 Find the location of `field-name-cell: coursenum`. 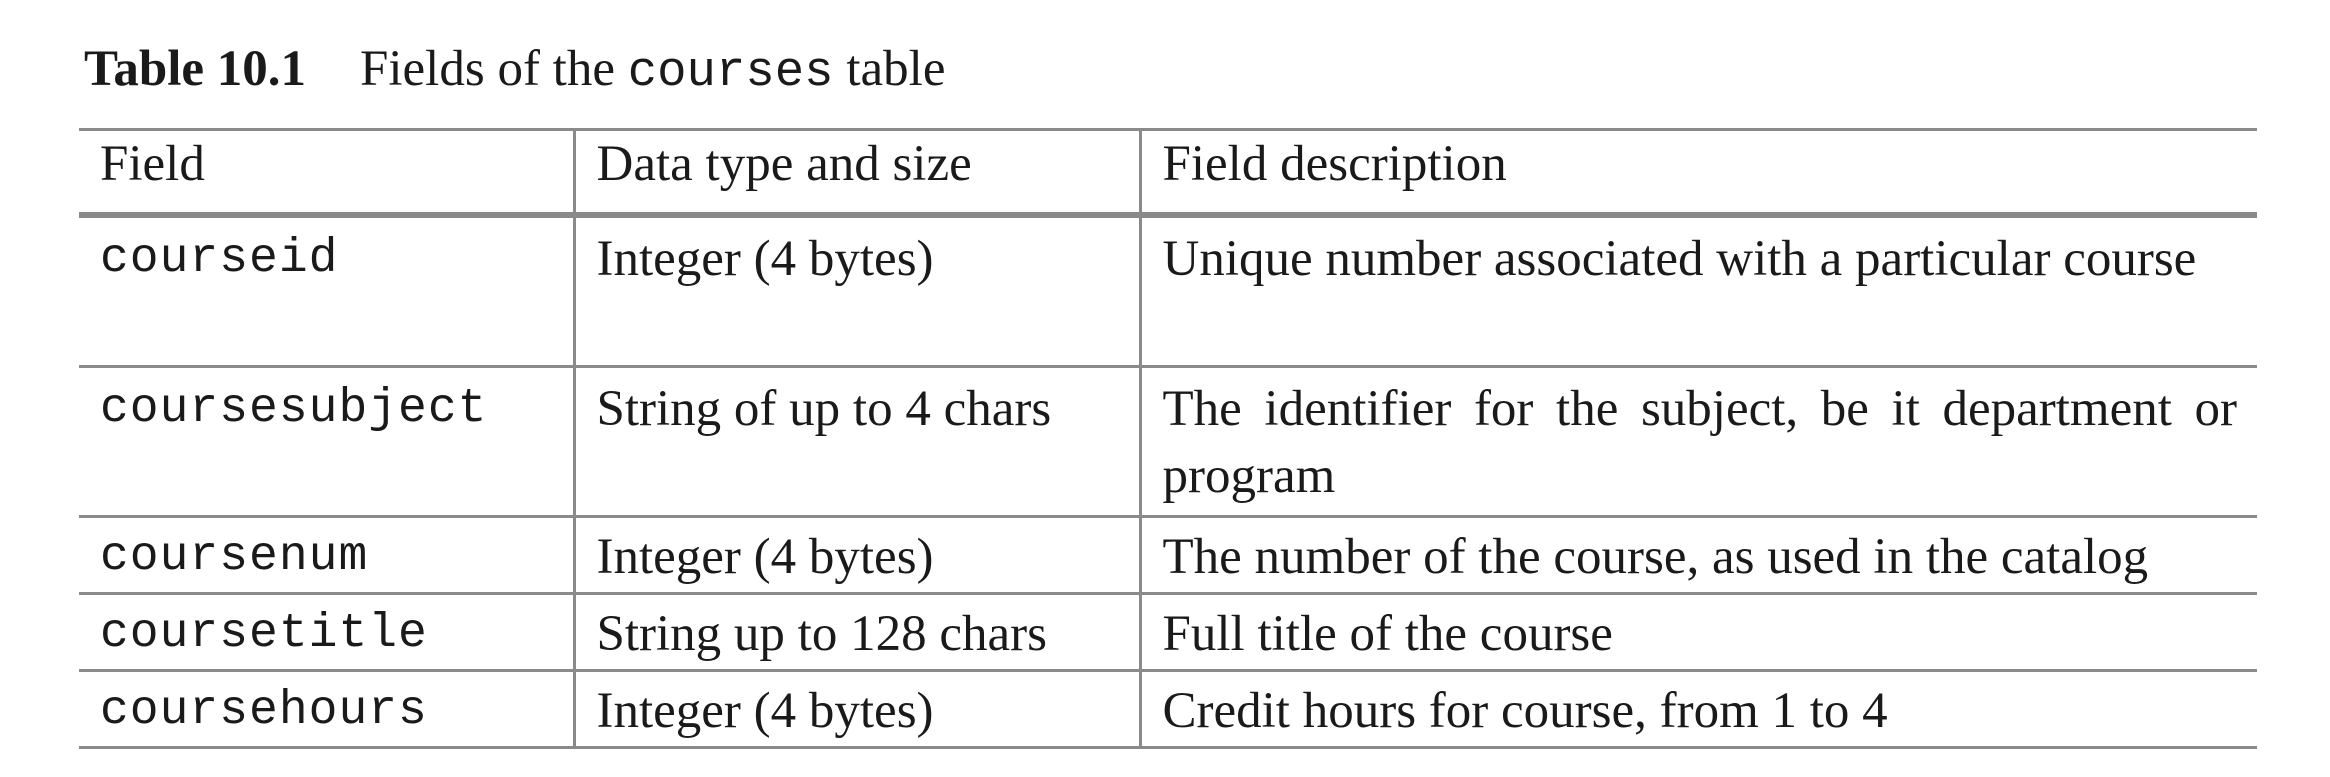

field-name-cell: coursenum is located at coordinates (234, 557).